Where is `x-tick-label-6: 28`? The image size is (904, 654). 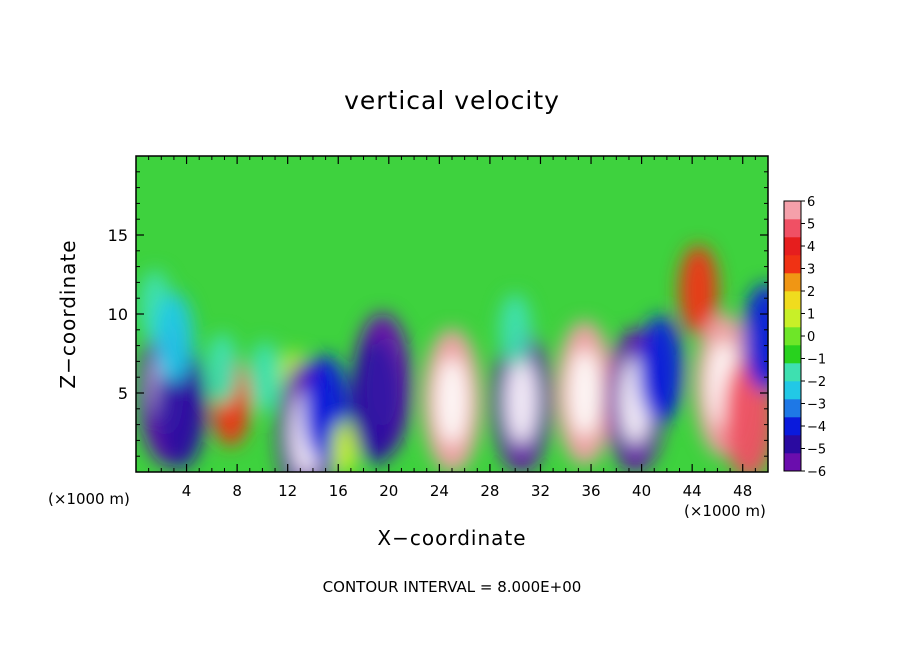 x-tick-label-6: 28 is located at coordinates (489, 491).